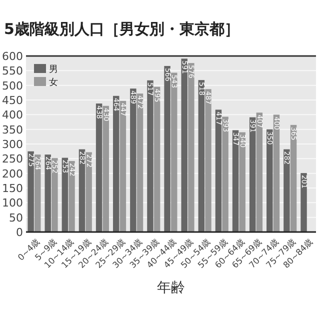 Image resolution: width=320 pixels, height=320 pixels. I want to click on y-tick-label: 250, so click(12, 159).